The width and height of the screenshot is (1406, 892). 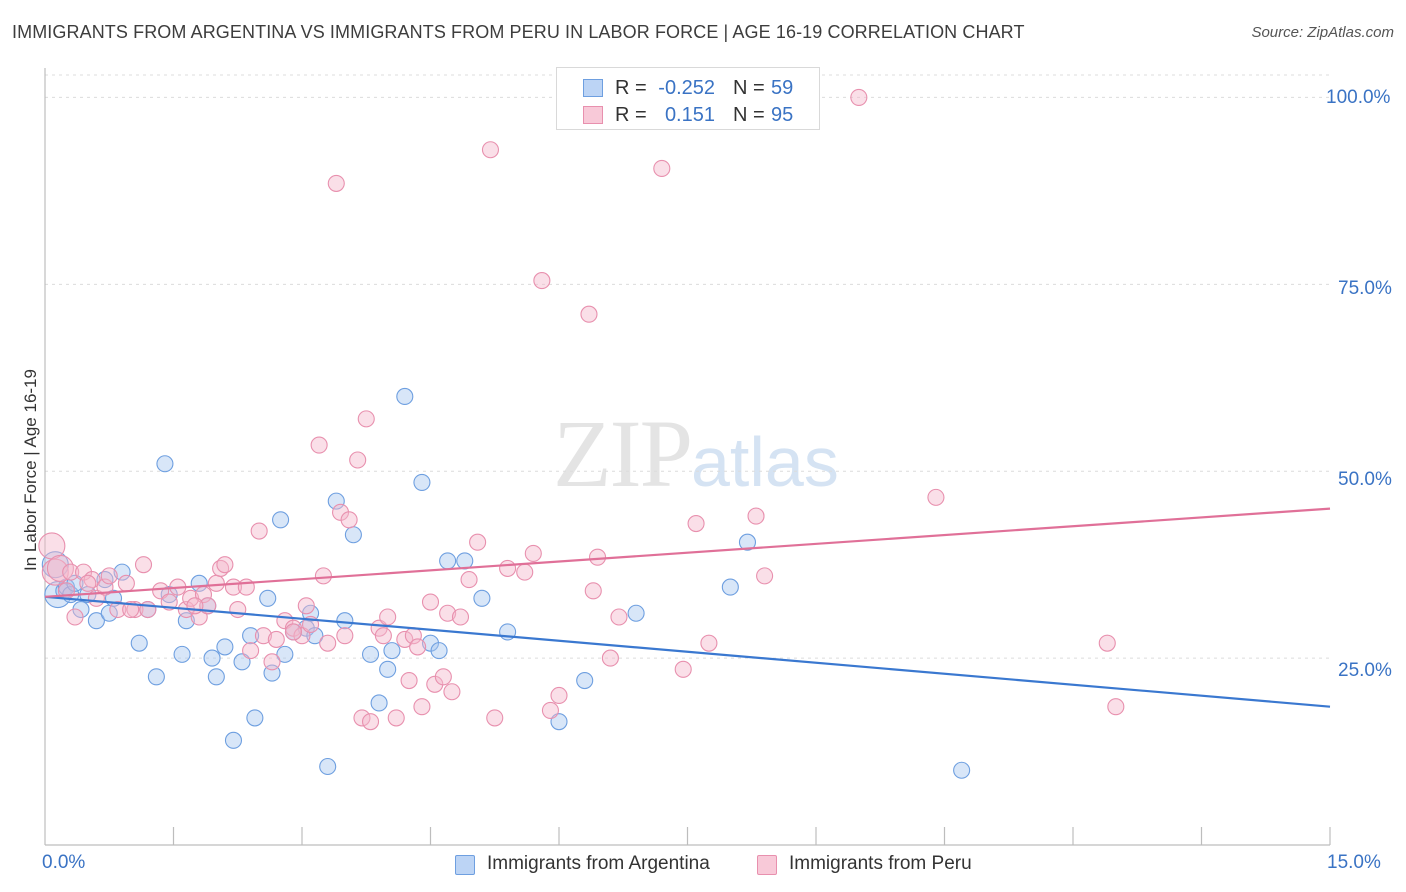 I want to click on peru-swatch, so click(x=593, y=115).